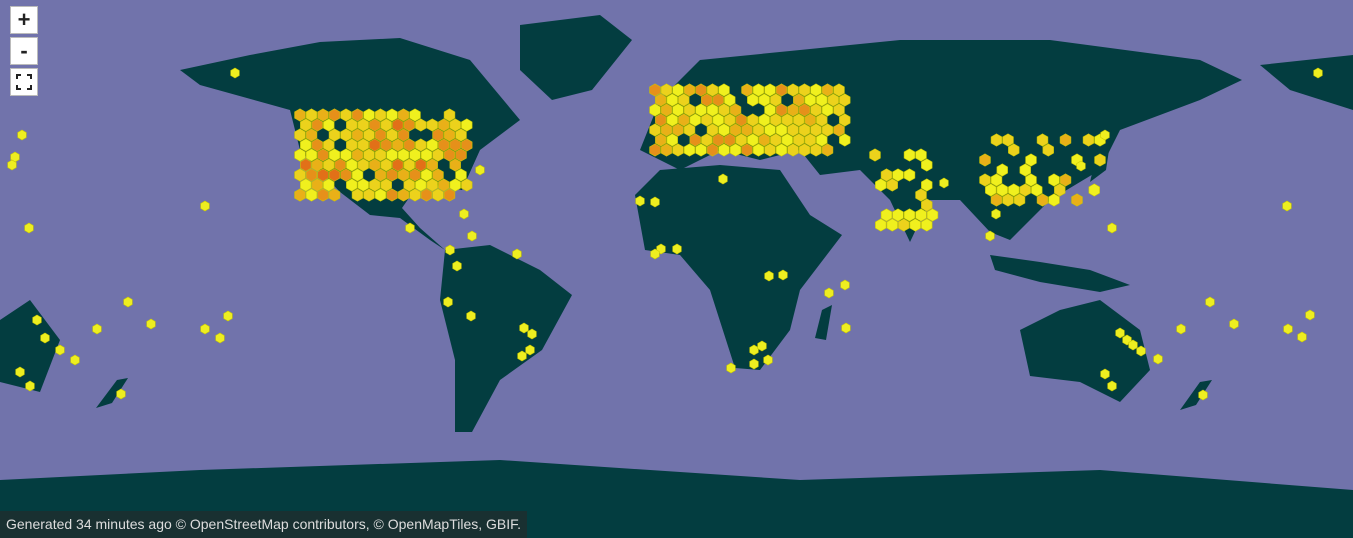 This screenshot has width=1353, height=538. What do you see at coordinates (24, 82) in the screenshot?
I see `fullscreen-button` at bounding box center [24, 82].